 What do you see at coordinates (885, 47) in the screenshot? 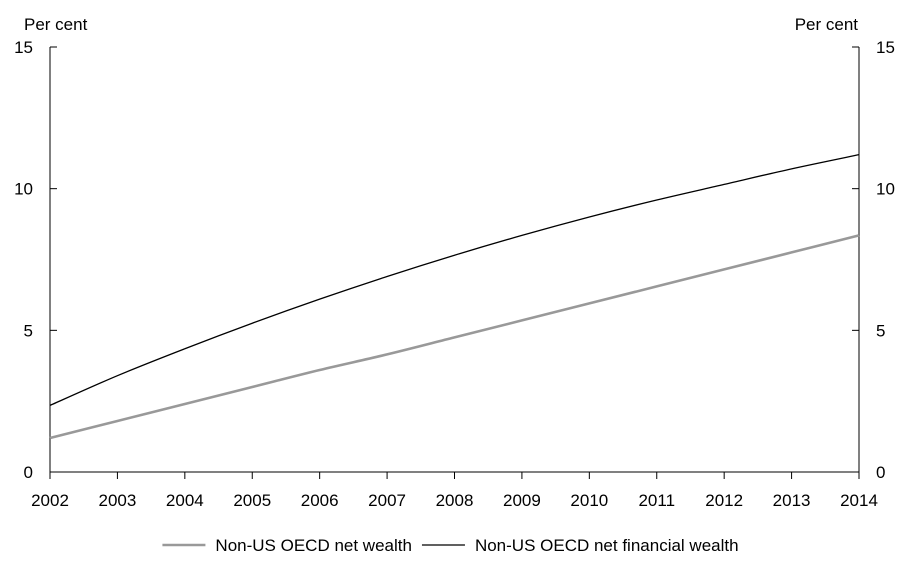
I see `right-y-tick-label: 15` at bounding box center [885, 47].